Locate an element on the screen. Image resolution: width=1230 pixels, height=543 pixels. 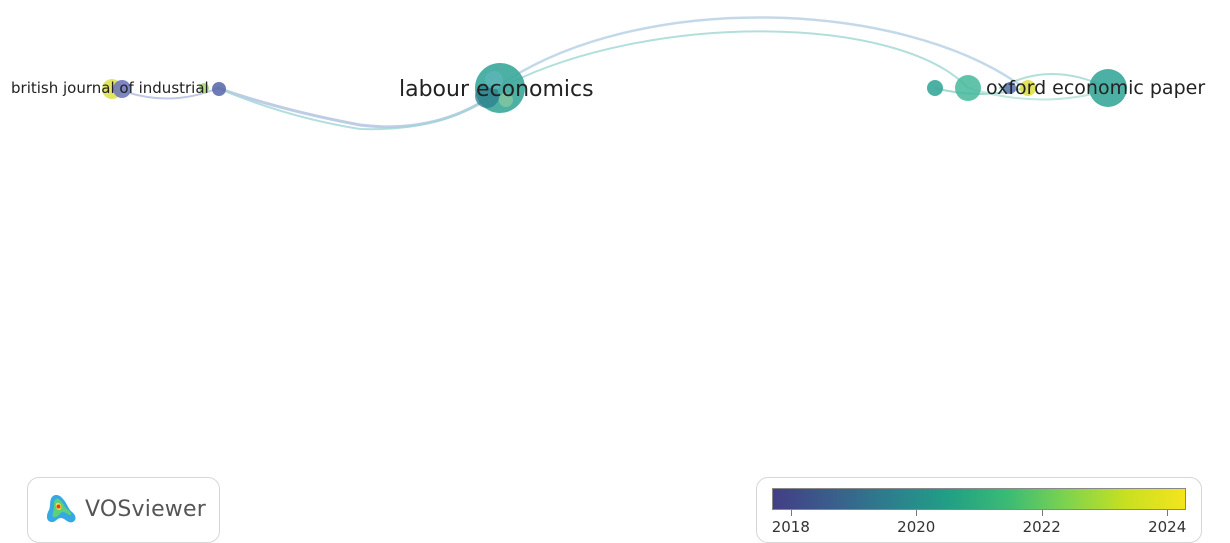
color-scale-legend: 2018 2020 2022 2024 is located at coordinates (979, 510).